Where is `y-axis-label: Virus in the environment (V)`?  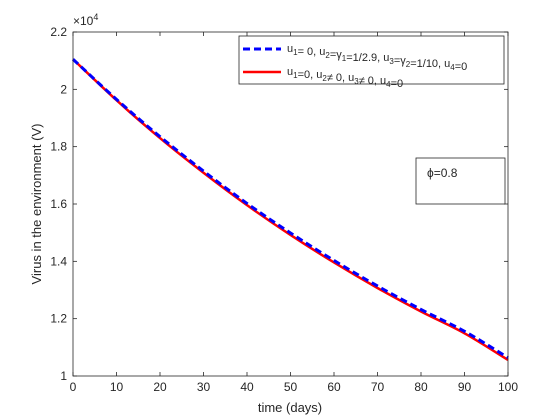 y-axis-label: Virus in the environment (V) is located at coordinates (36, 204).